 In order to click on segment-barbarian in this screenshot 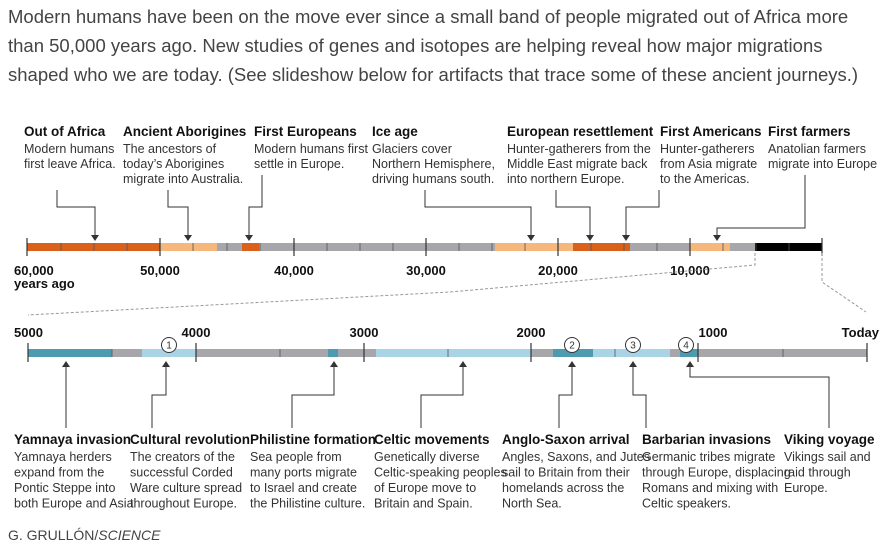, I will do `click(631, 353)`.